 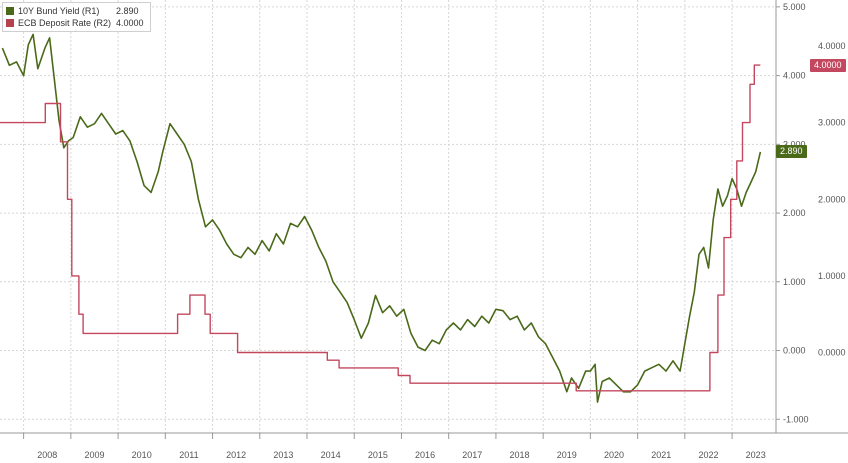 I want to click on legend-item-yield: 10Y Bund Yield (R1) 2.890, so click(x=75, y=11).